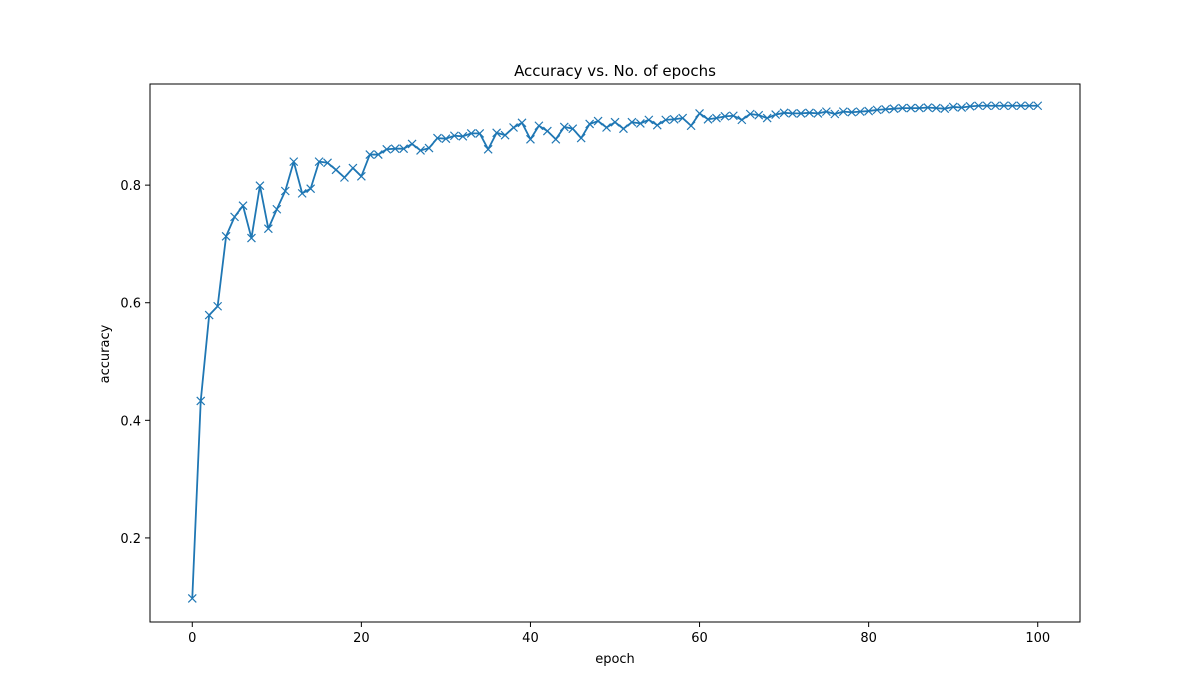 The width and height of the screenshot is (1200, 700). I want to click on x-tick-label: 20, so click(361, 638).